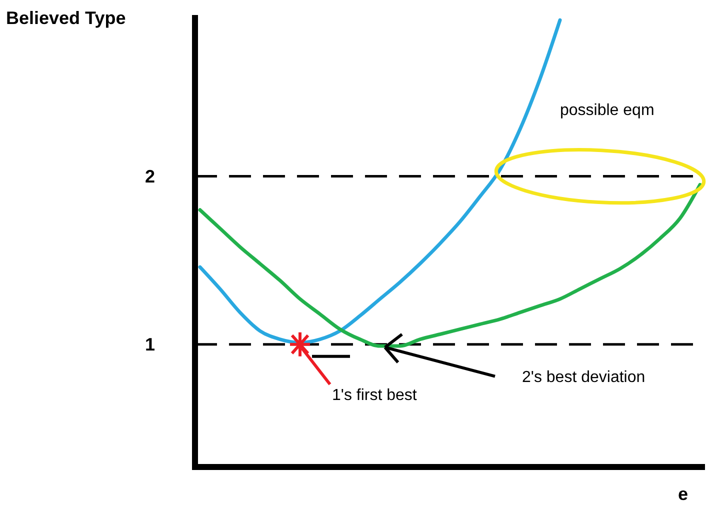 This screenshot has height=506, width=714. Describe the element at coordinates (375, 395) in the screenshot. I see `annotation: 1's first best` at that location.